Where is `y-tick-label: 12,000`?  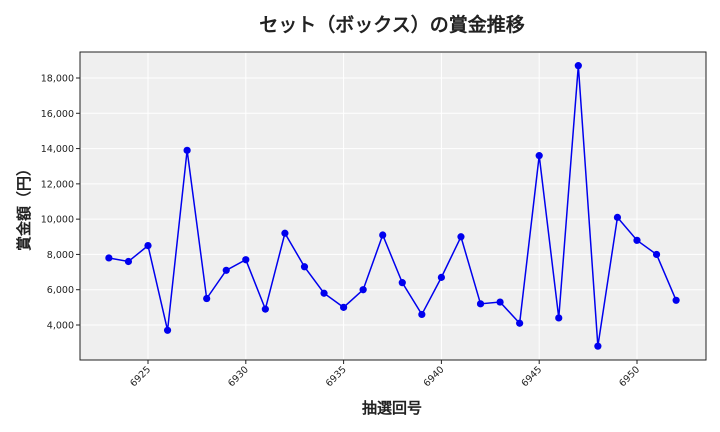 y-tick-label: 12,000 is located at coordinates (57, 184).